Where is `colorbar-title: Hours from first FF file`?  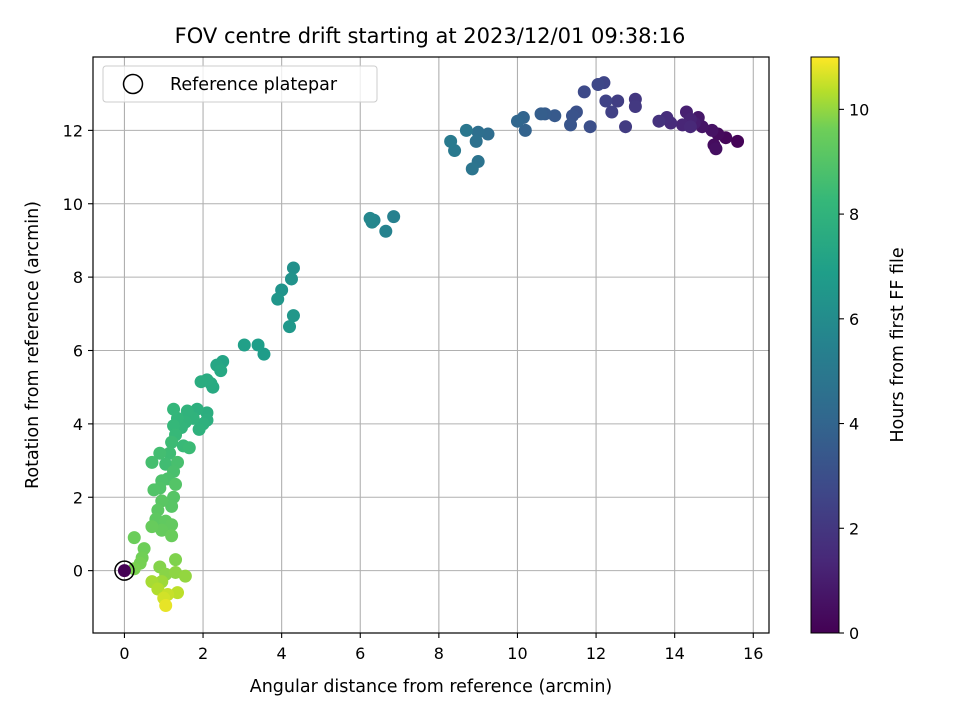 colorbar-title: Hours from first FF file is located at coordinates (898, 344).